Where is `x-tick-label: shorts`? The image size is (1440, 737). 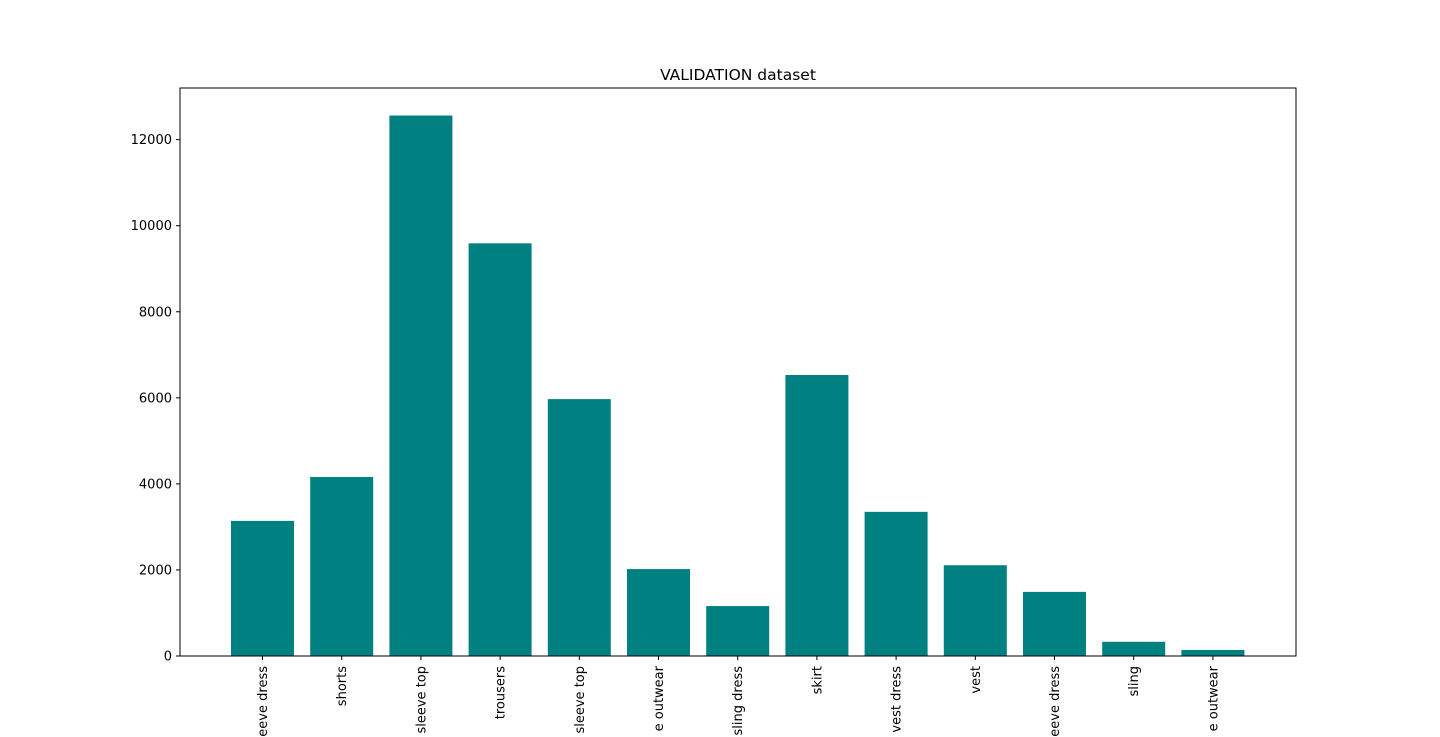
x-tick-label: shorts is located at coordinates (342, 686).